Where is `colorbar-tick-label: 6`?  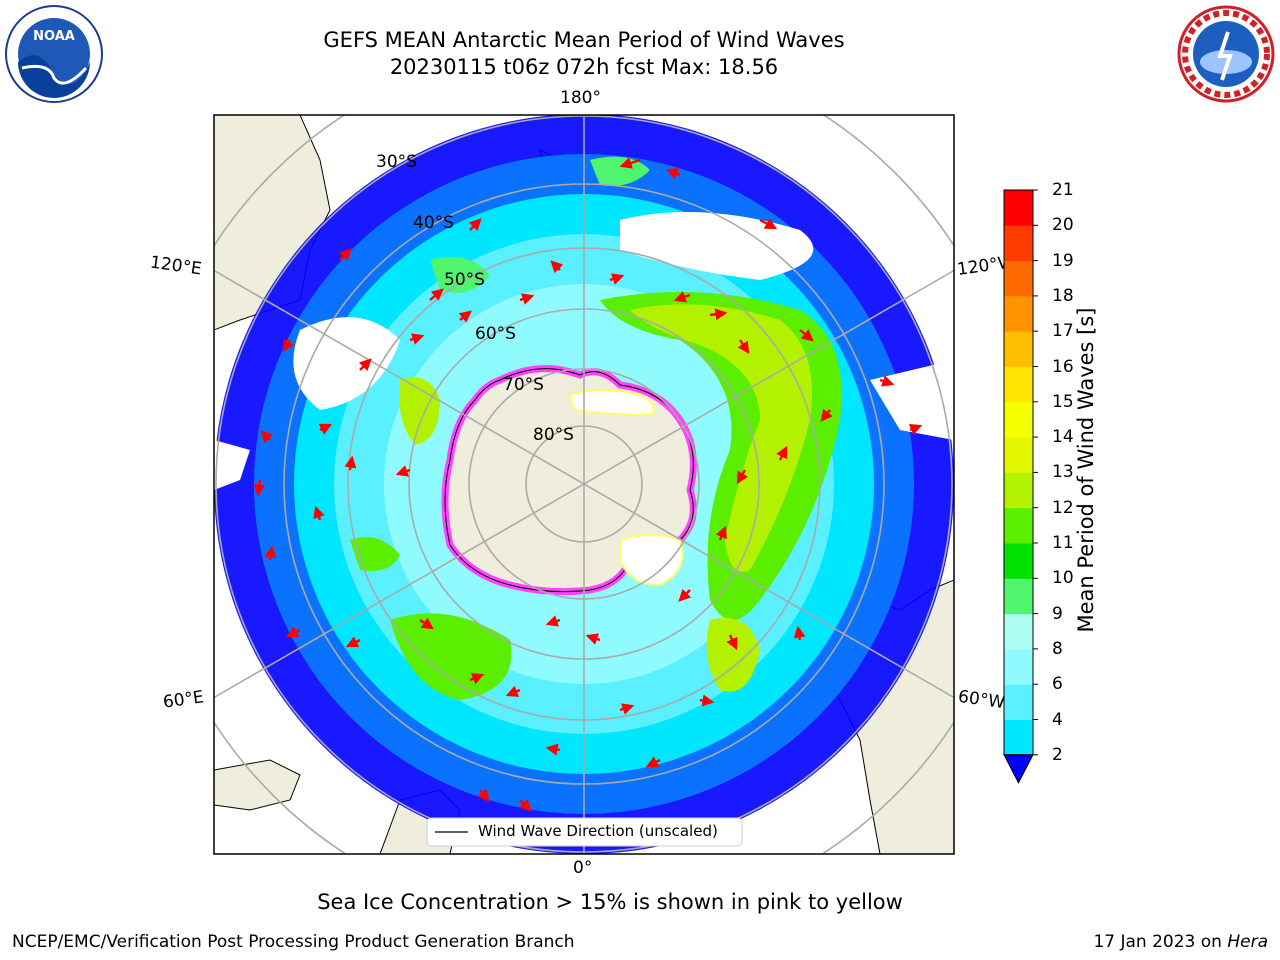 colorbar-tick-label: 6 is located at coordinates (1057, 684).